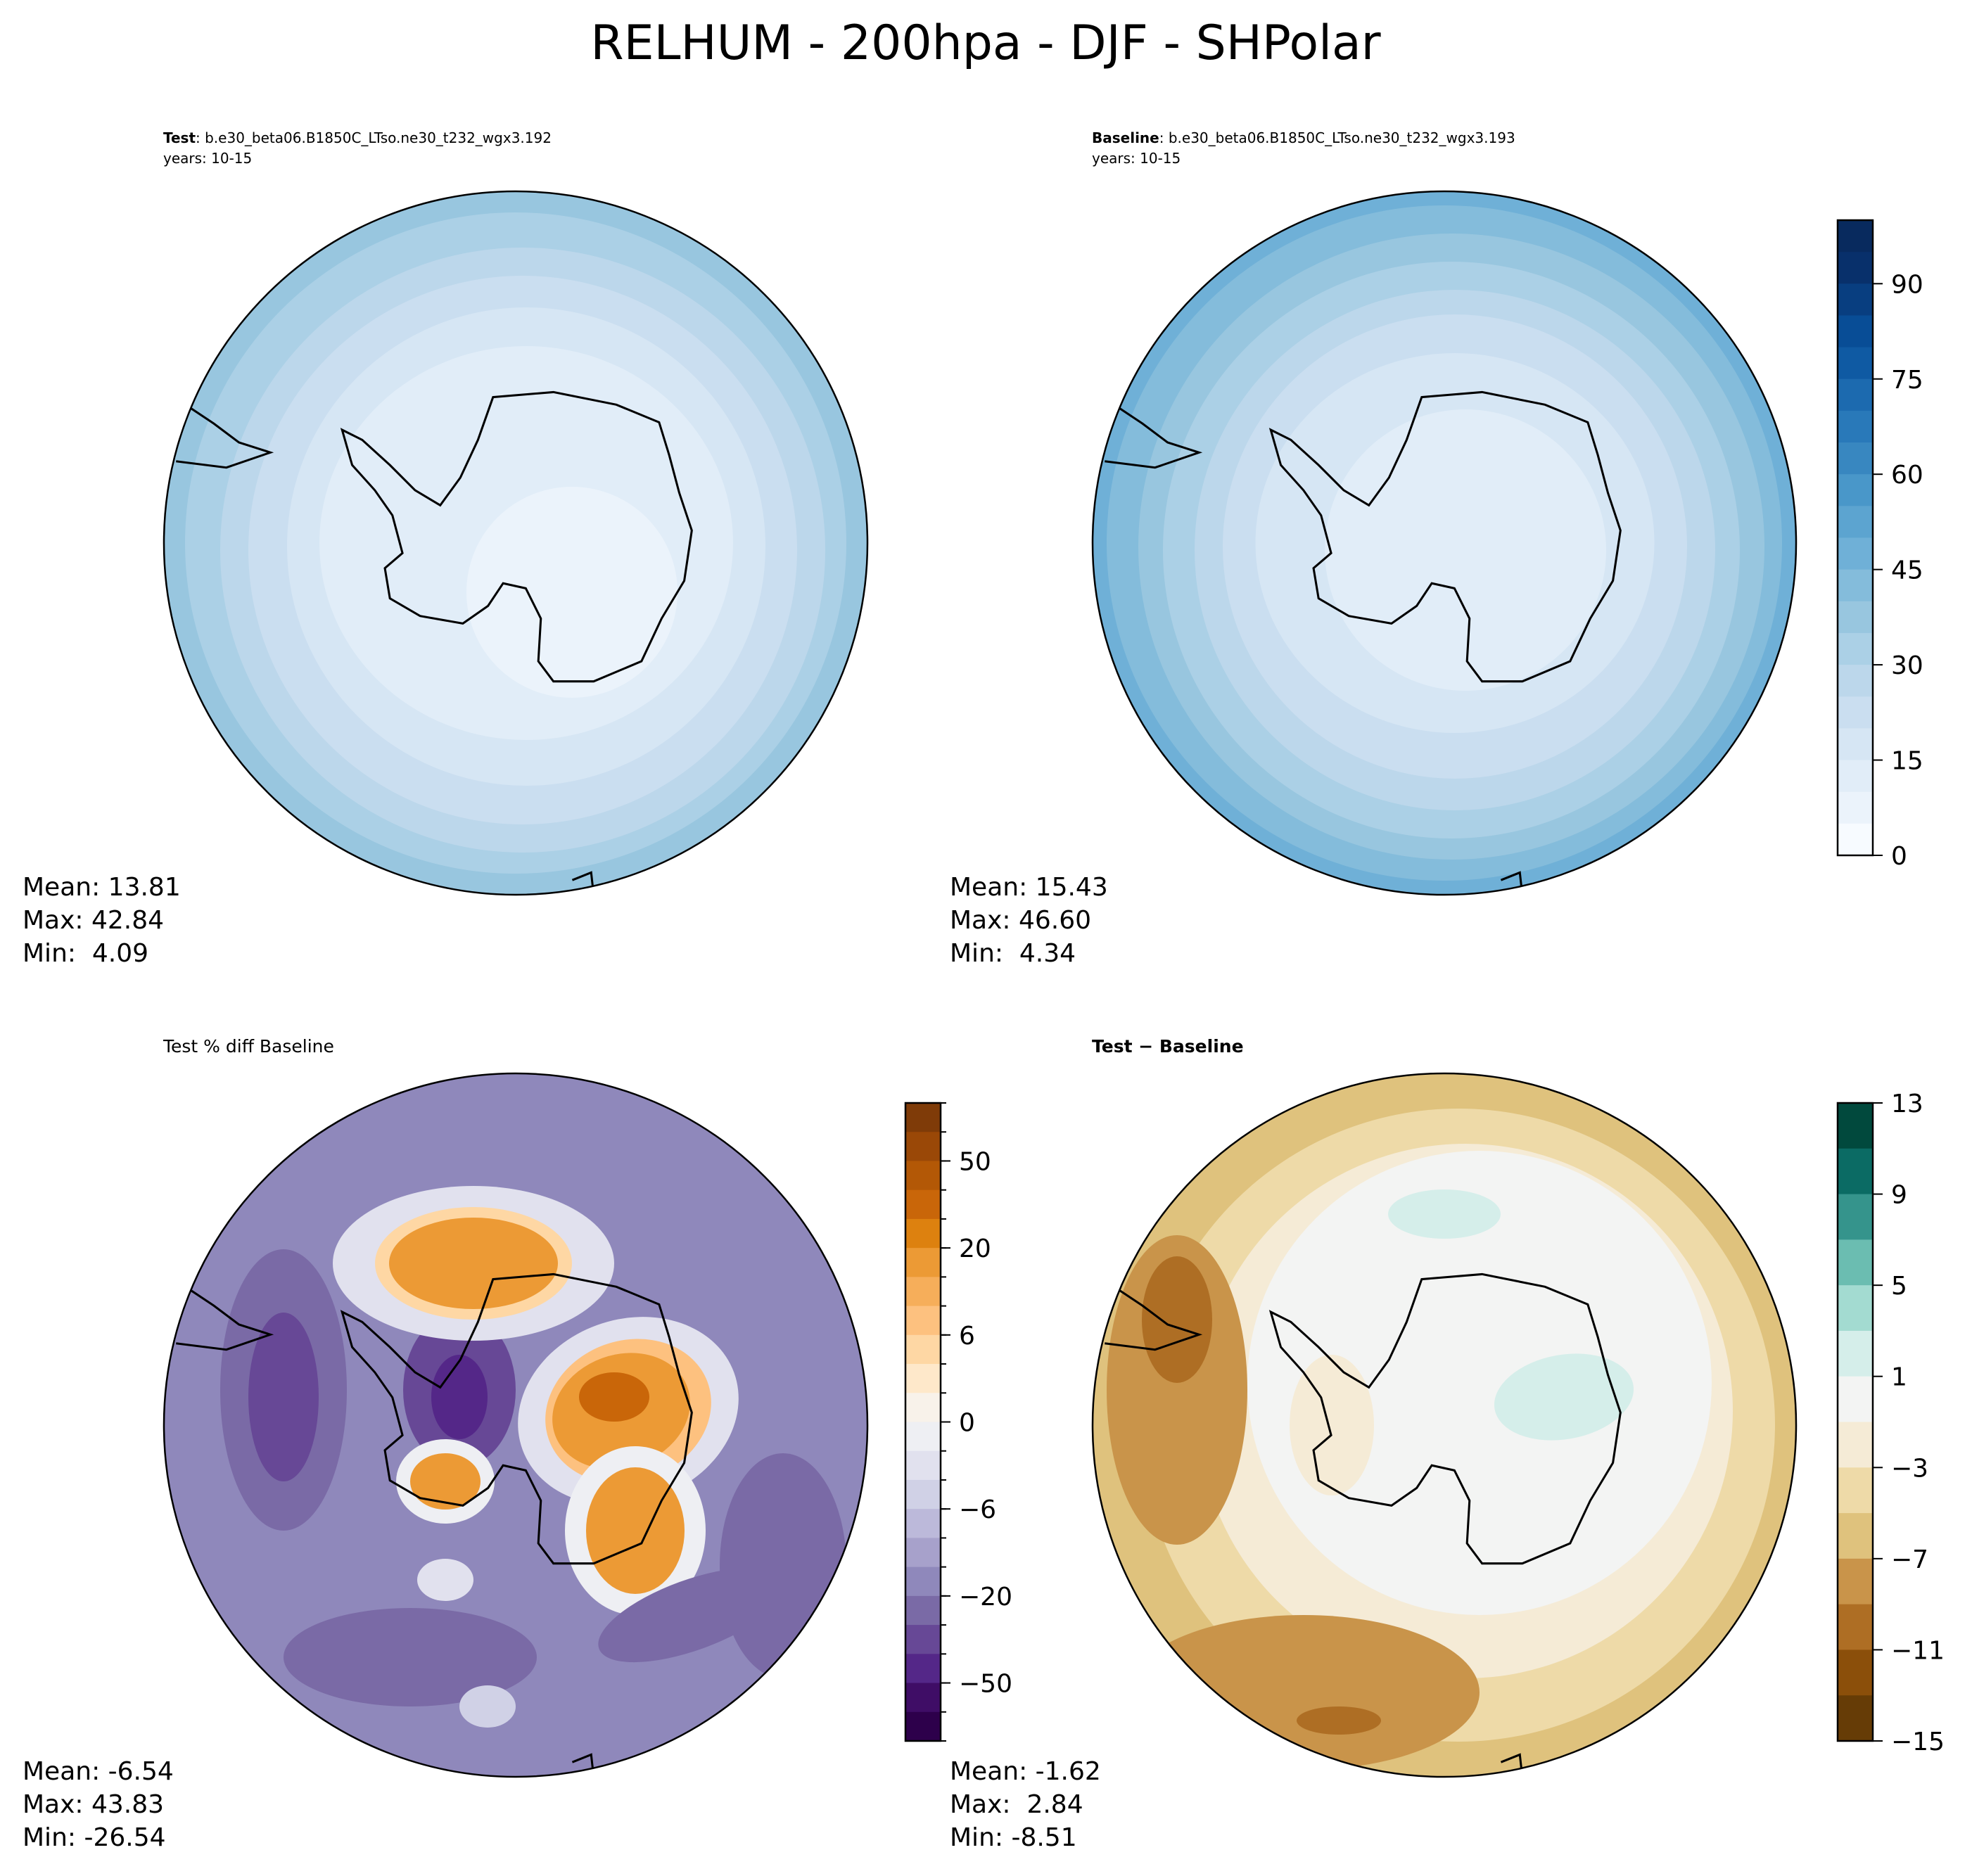 The width and height of the screenshot is (1972, 1876). What do you see at coordinates (98, 1772) in the screenshot?
I see `pctdiff-mean: Mean: -6.54` at bounding box center [98, 1772].